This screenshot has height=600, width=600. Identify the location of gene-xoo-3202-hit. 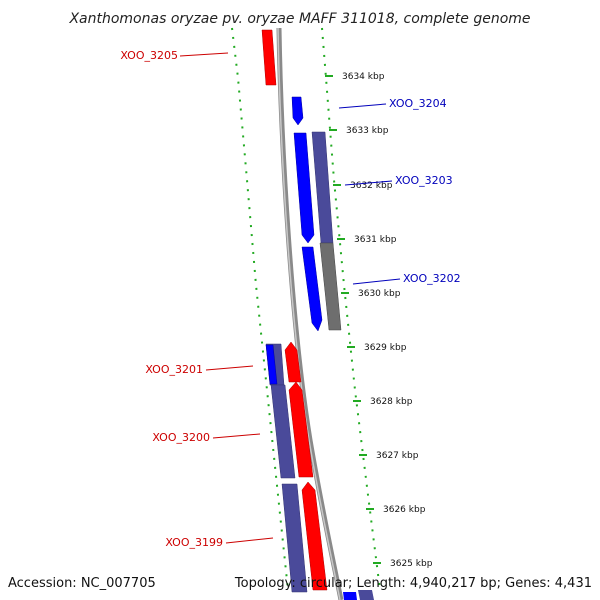
(330, 286).